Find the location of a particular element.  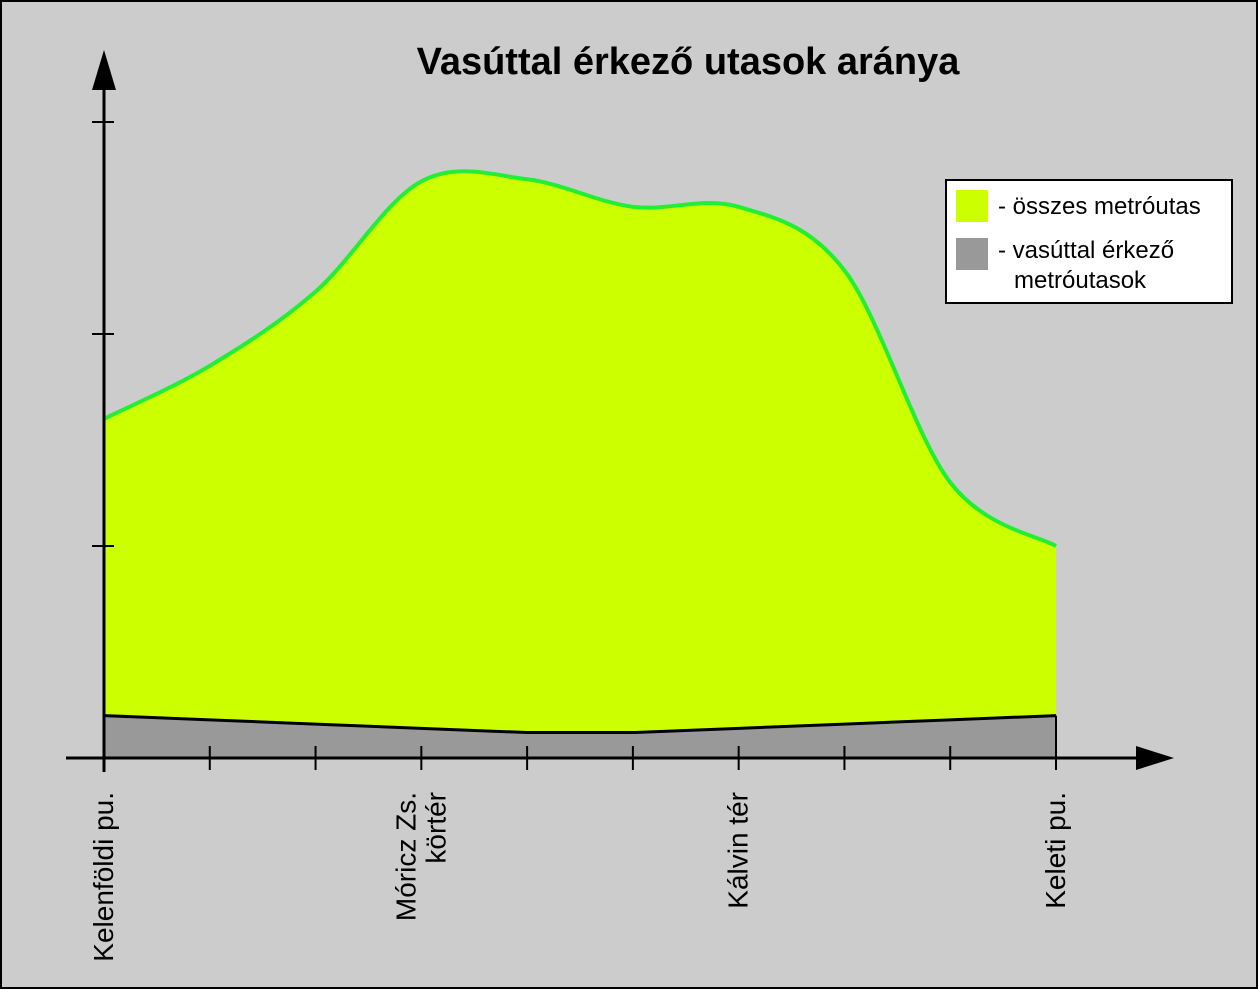

legend-swatch-osszes is located at coordinates (972, 206).